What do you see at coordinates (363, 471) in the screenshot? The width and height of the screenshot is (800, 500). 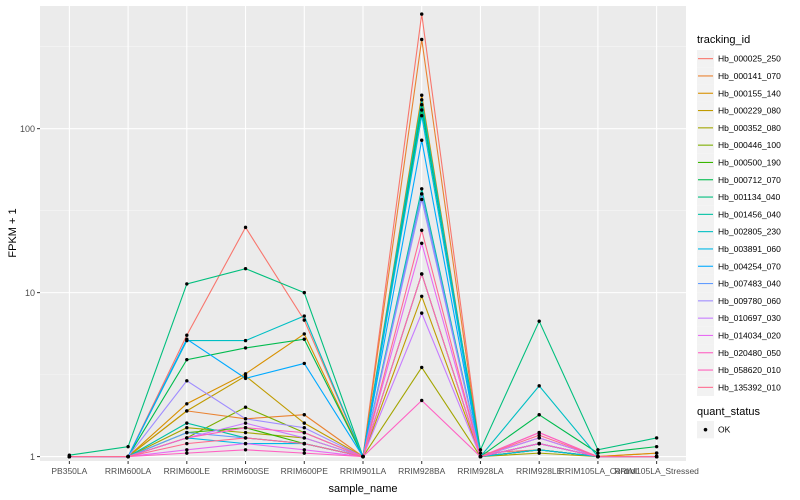 I see `x-tick-label: RRIM901LA` at bounding box center [363, 471].